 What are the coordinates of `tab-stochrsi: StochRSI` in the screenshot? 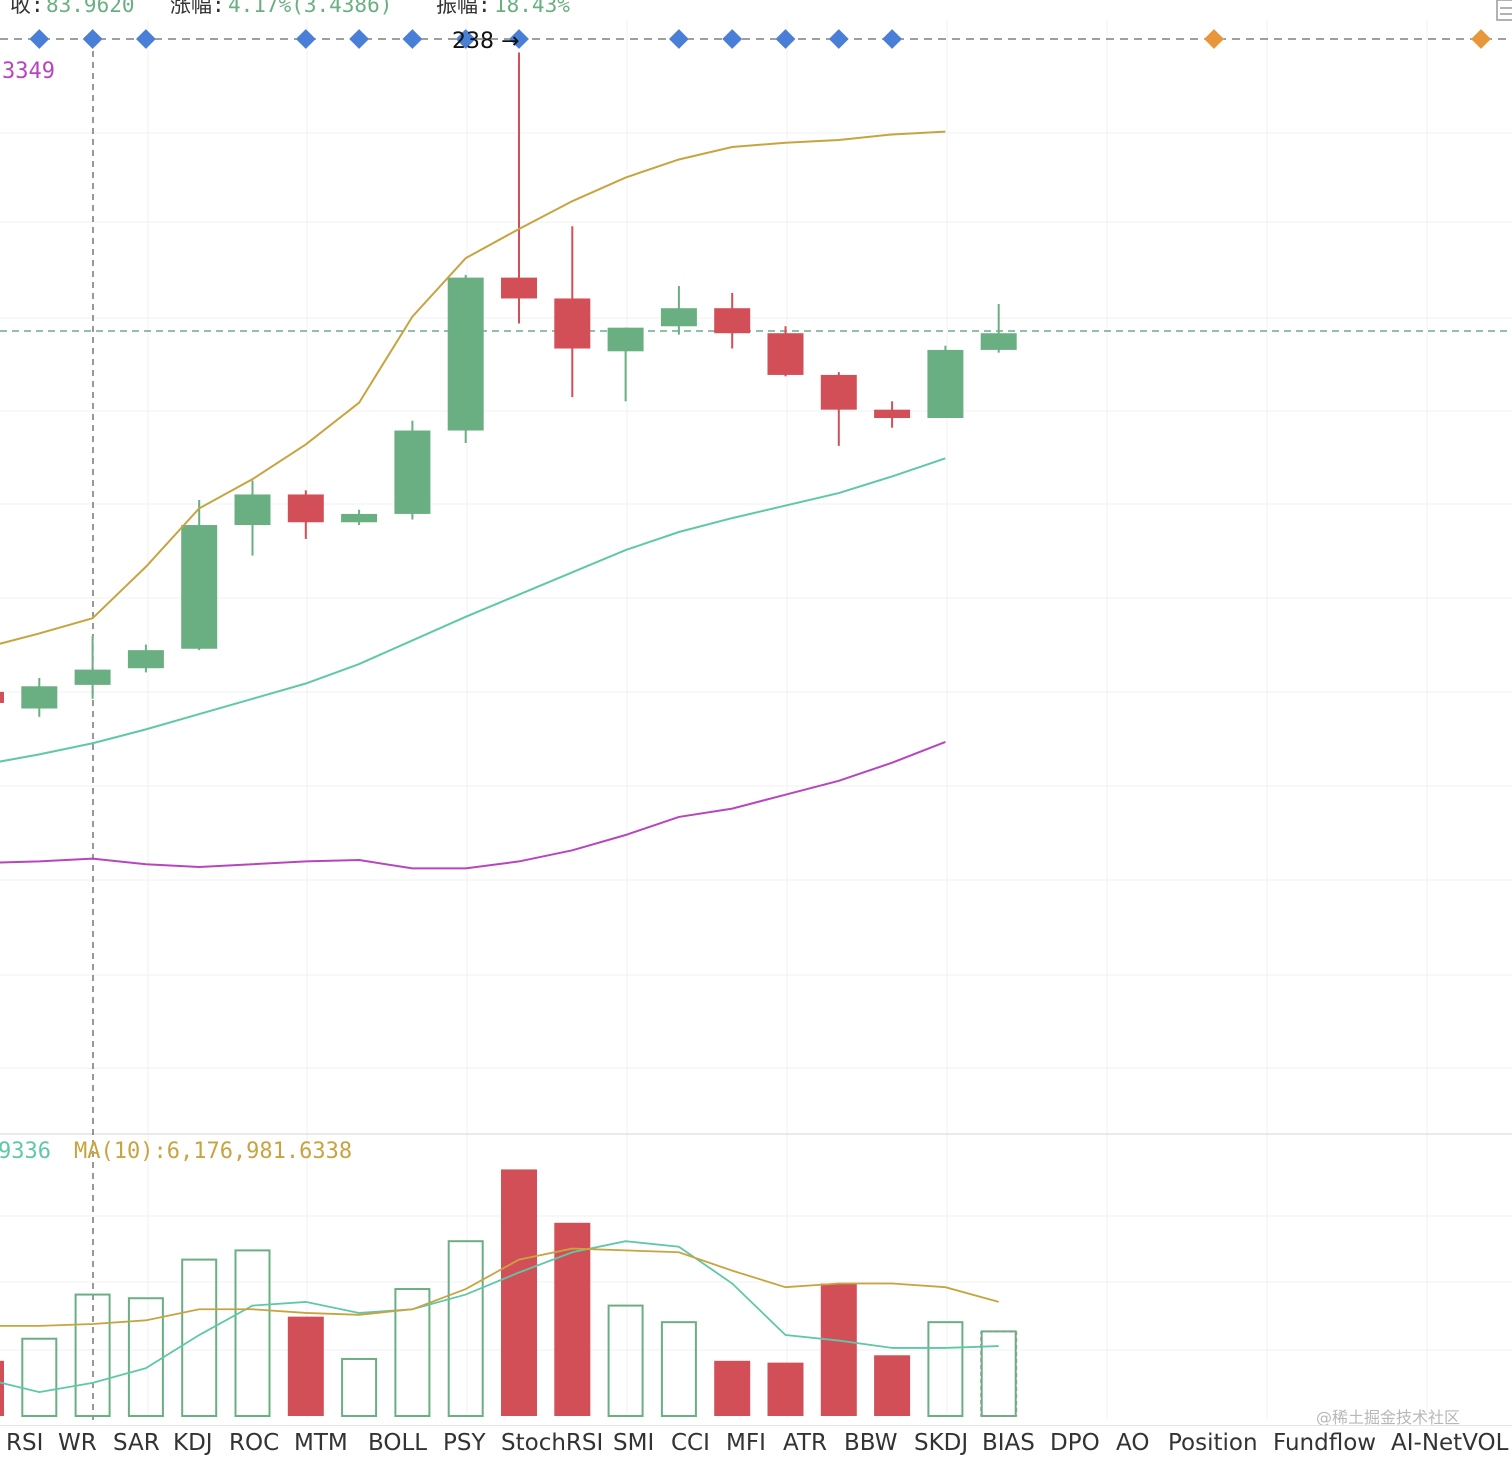 It's located at (552, 1443).